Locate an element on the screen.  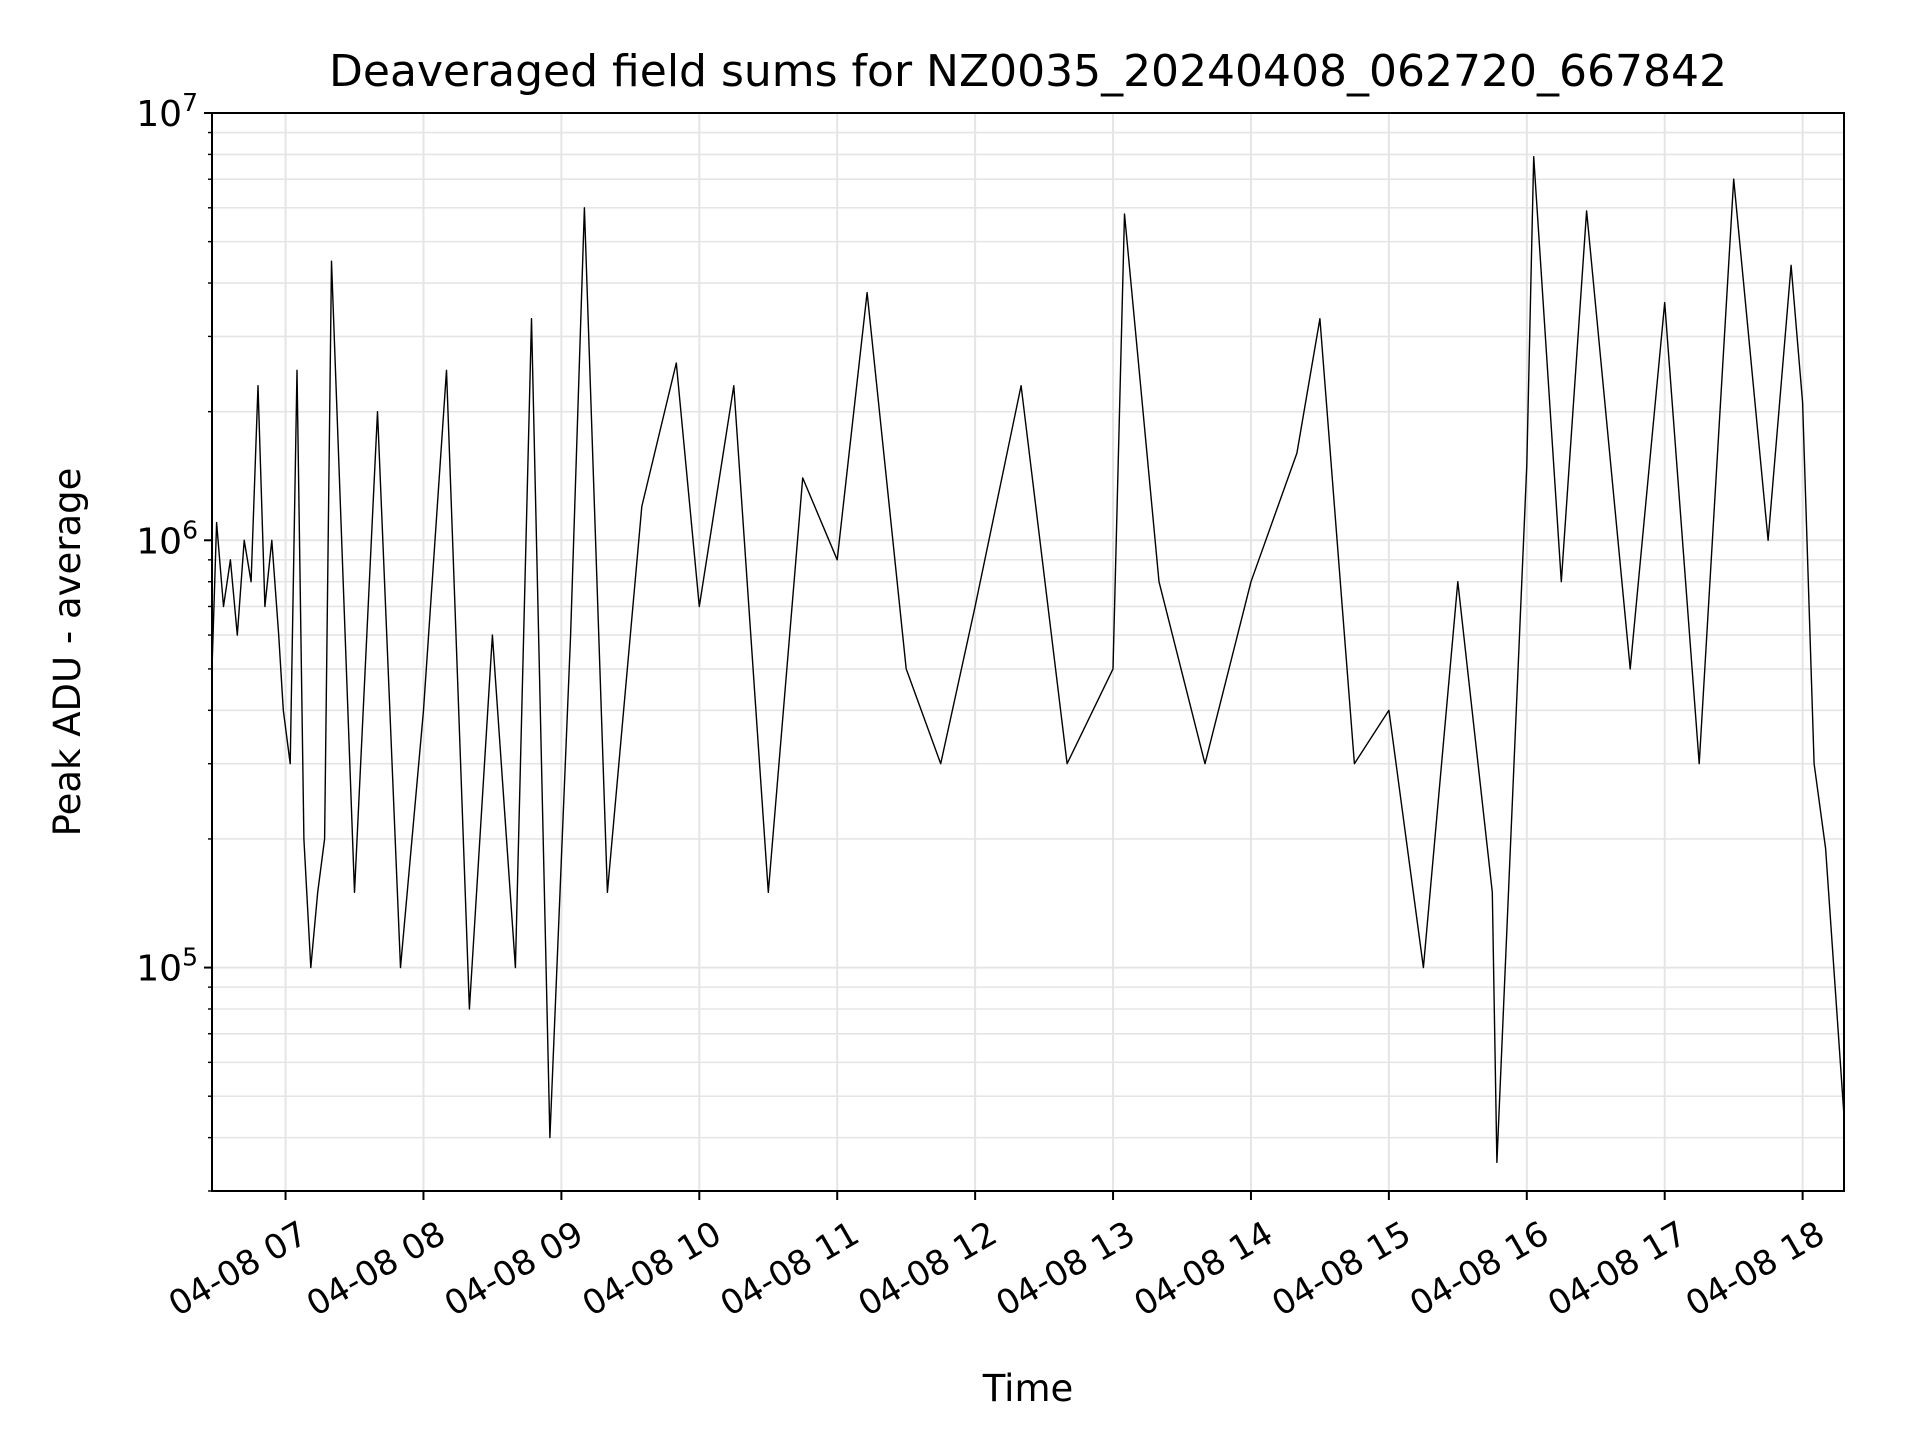
x-tick-label: 04-08 12 is located at coordinates (928, 1269).